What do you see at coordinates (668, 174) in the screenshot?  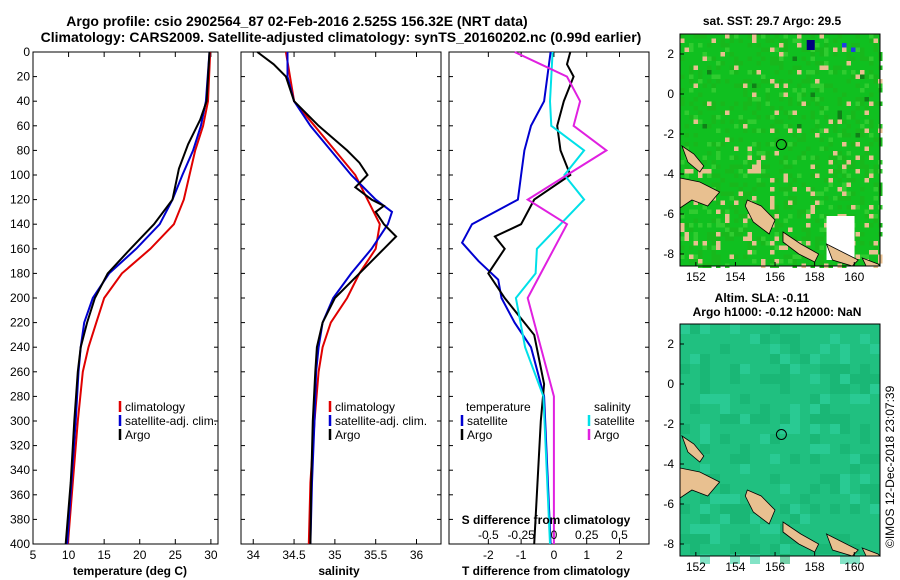 I see `map-y-tick-label: -4` at bounding box center [668, 174].